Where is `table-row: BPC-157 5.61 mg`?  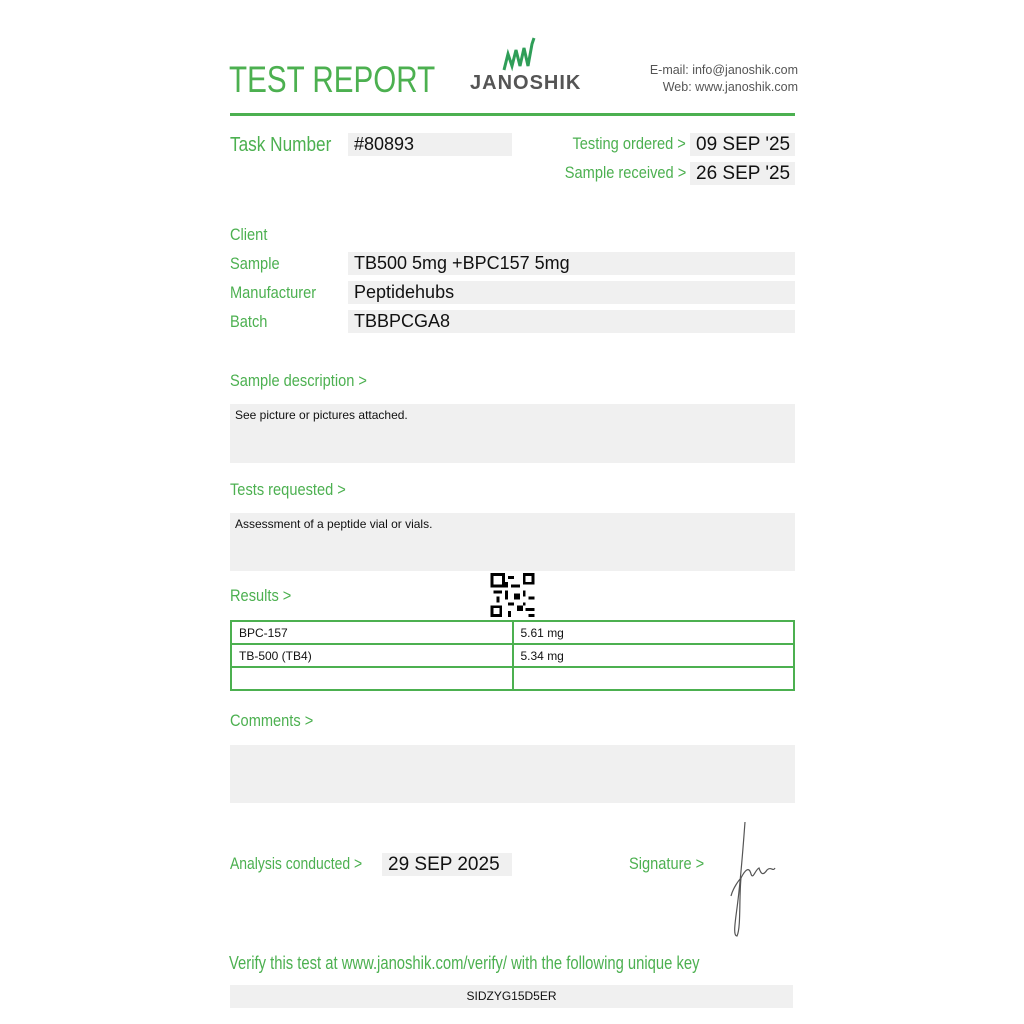 table-row: BPC-157 5.61 mg is located at coordinates (512, 632).